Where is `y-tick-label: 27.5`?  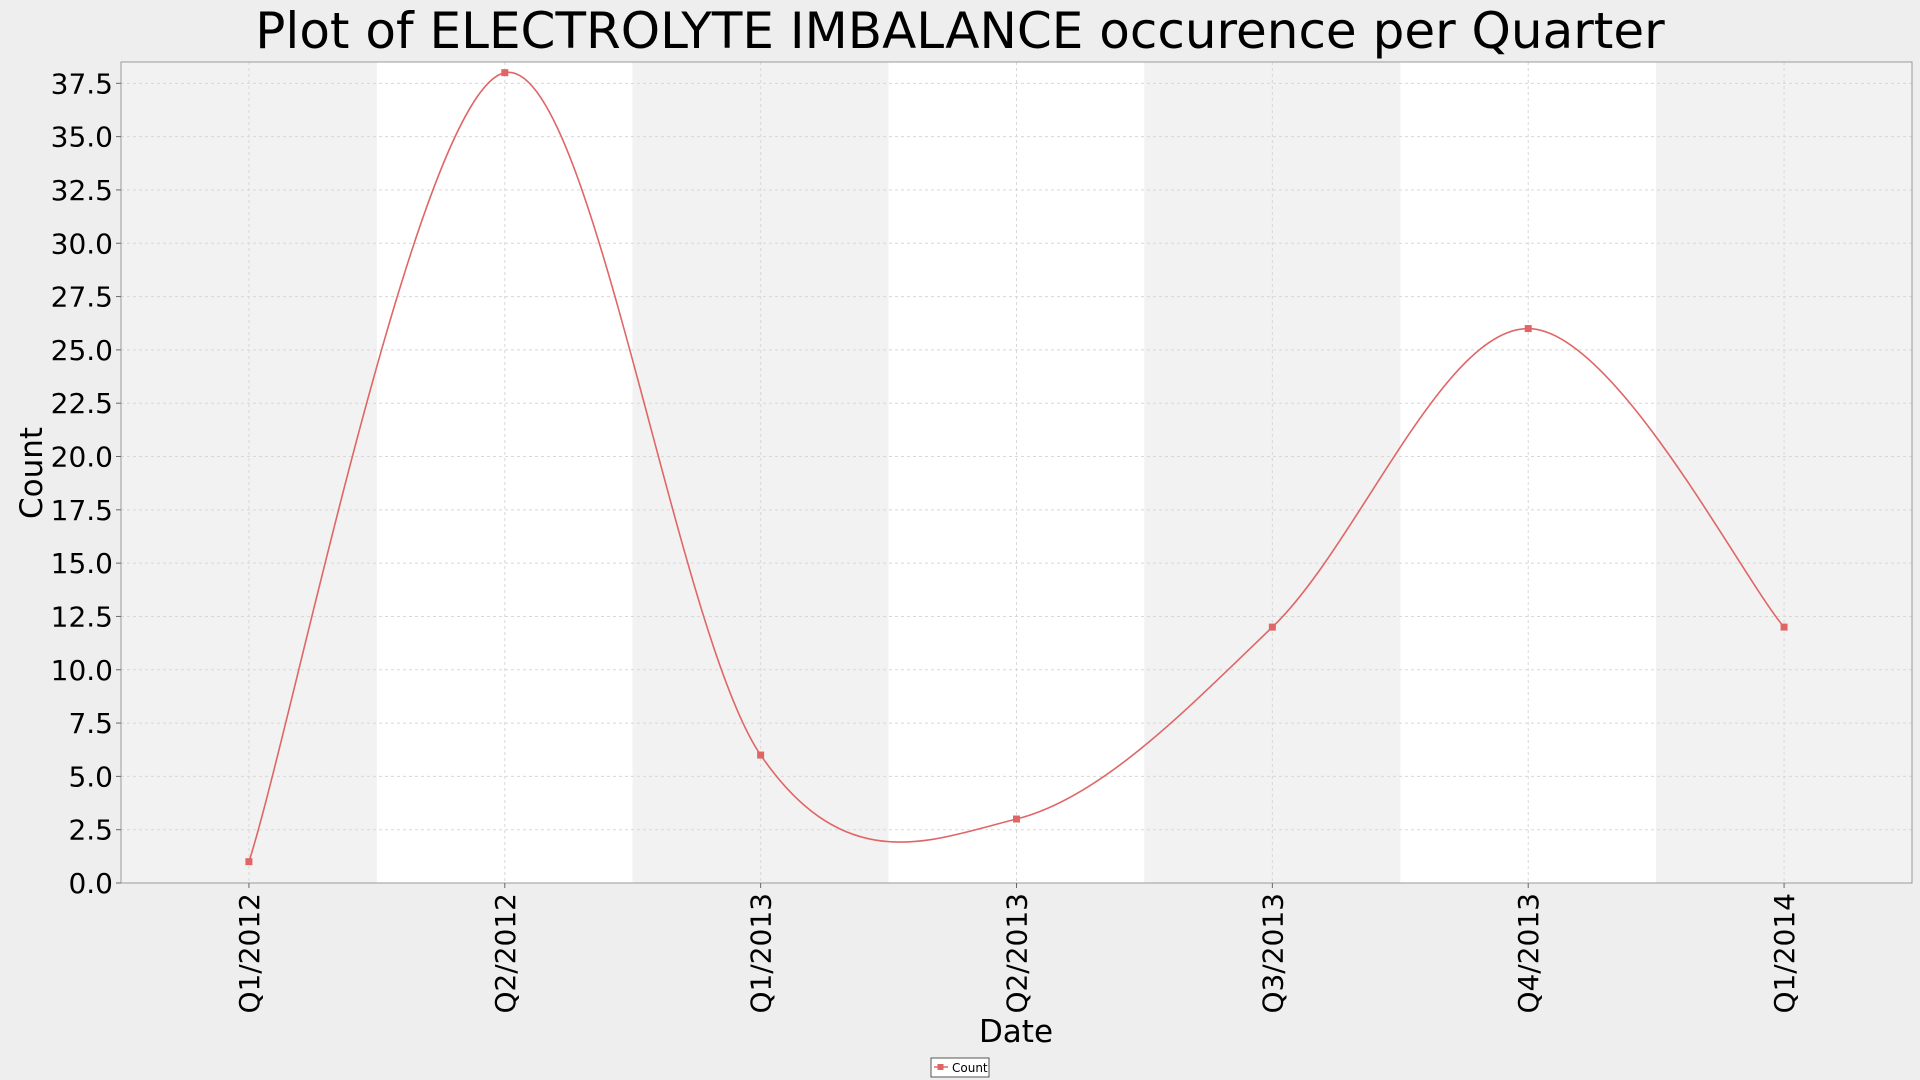 y-tick-label: 27.5 is located at coordinates (82, 297).